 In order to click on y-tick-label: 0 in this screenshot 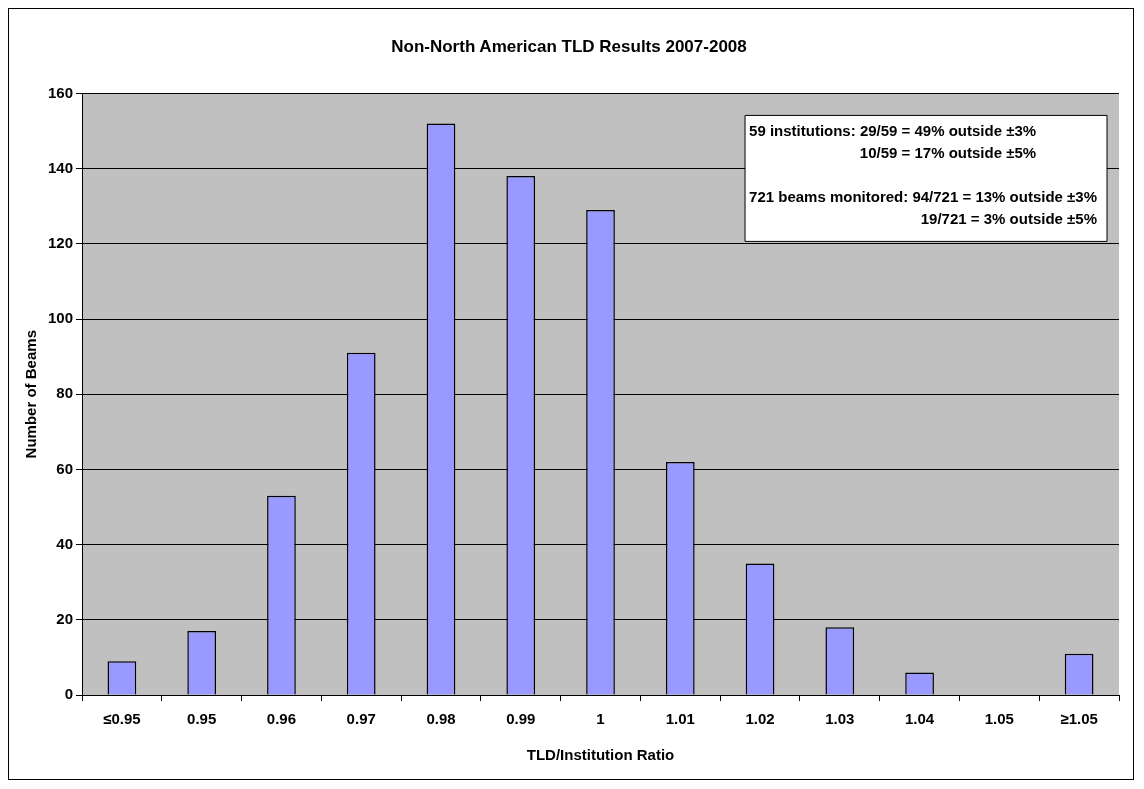, I will do `click(69, 694)`.